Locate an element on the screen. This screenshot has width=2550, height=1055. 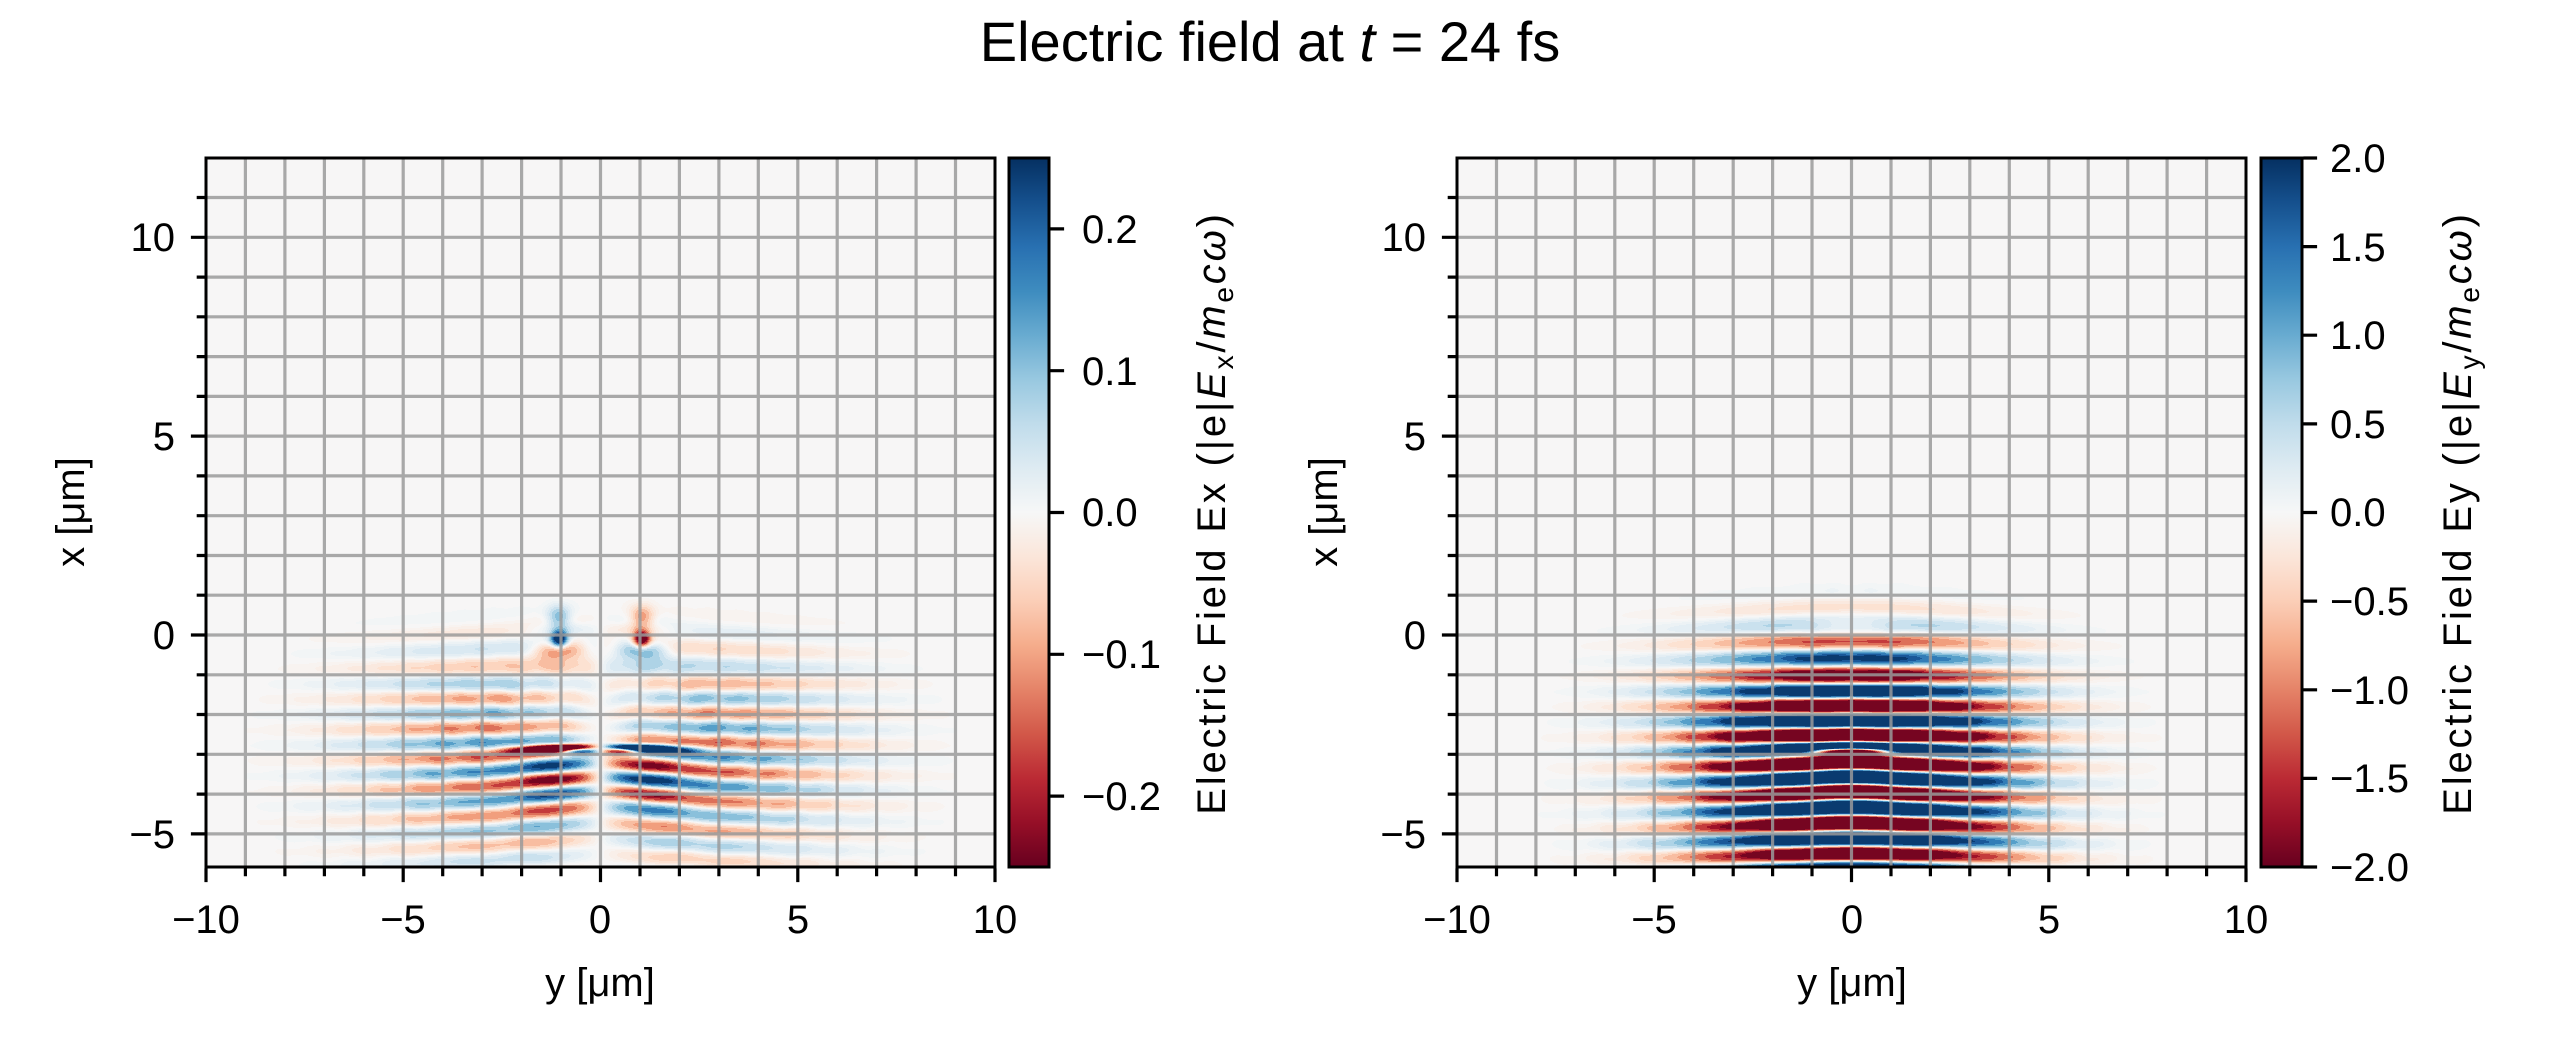
svg-text: −0.5 is located at coordinates (2369, 602).